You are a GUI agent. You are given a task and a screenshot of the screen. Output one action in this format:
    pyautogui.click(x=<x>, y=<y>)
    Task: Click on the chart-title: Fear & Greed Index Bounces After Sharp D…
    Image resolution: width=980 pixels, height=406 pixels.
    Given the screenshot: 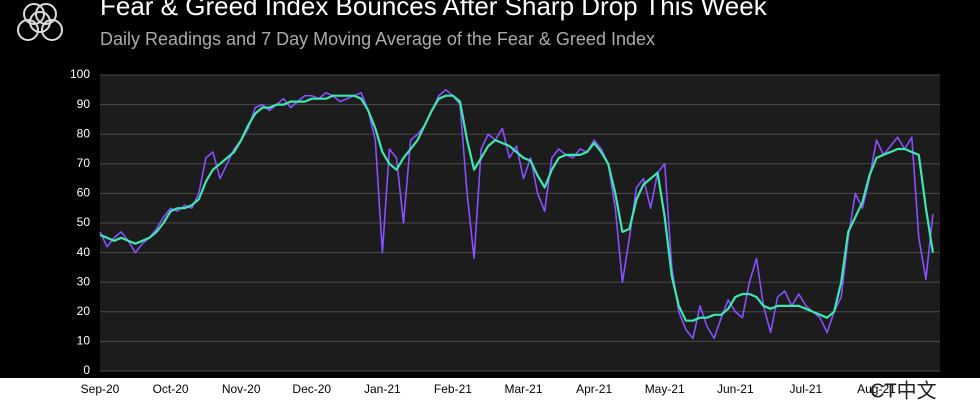 What is the action you would take?
    pyautogui.click(x=434, y=10)
    